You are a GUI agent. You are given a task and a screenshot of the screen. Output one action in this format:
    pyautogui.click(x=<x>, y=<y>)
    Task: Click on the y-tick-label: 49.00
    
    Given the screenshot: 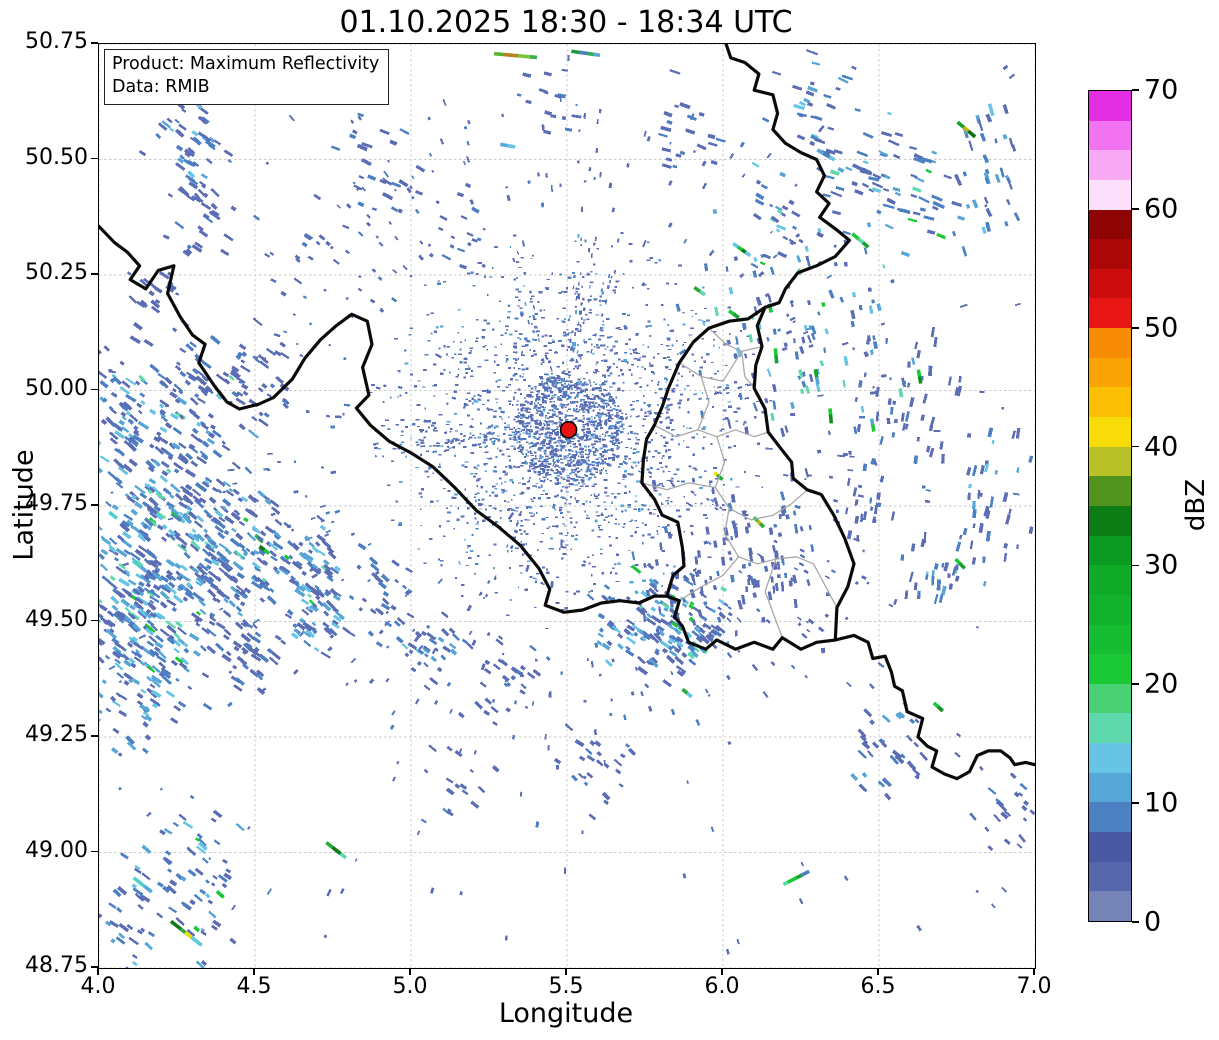 What is the action you would take?
    pyautogui.click(x=56, y=850)
    